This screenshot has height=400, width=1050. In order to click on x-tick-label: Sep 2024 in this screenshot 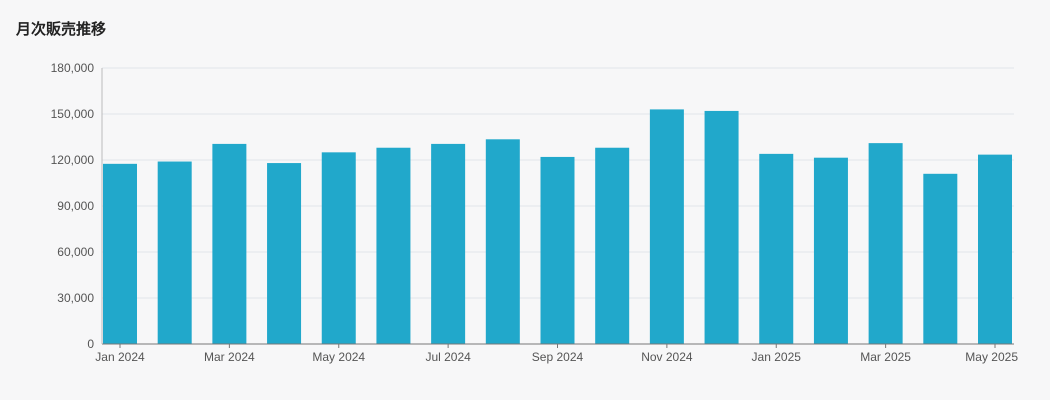, I will do `click(558, 357)`.